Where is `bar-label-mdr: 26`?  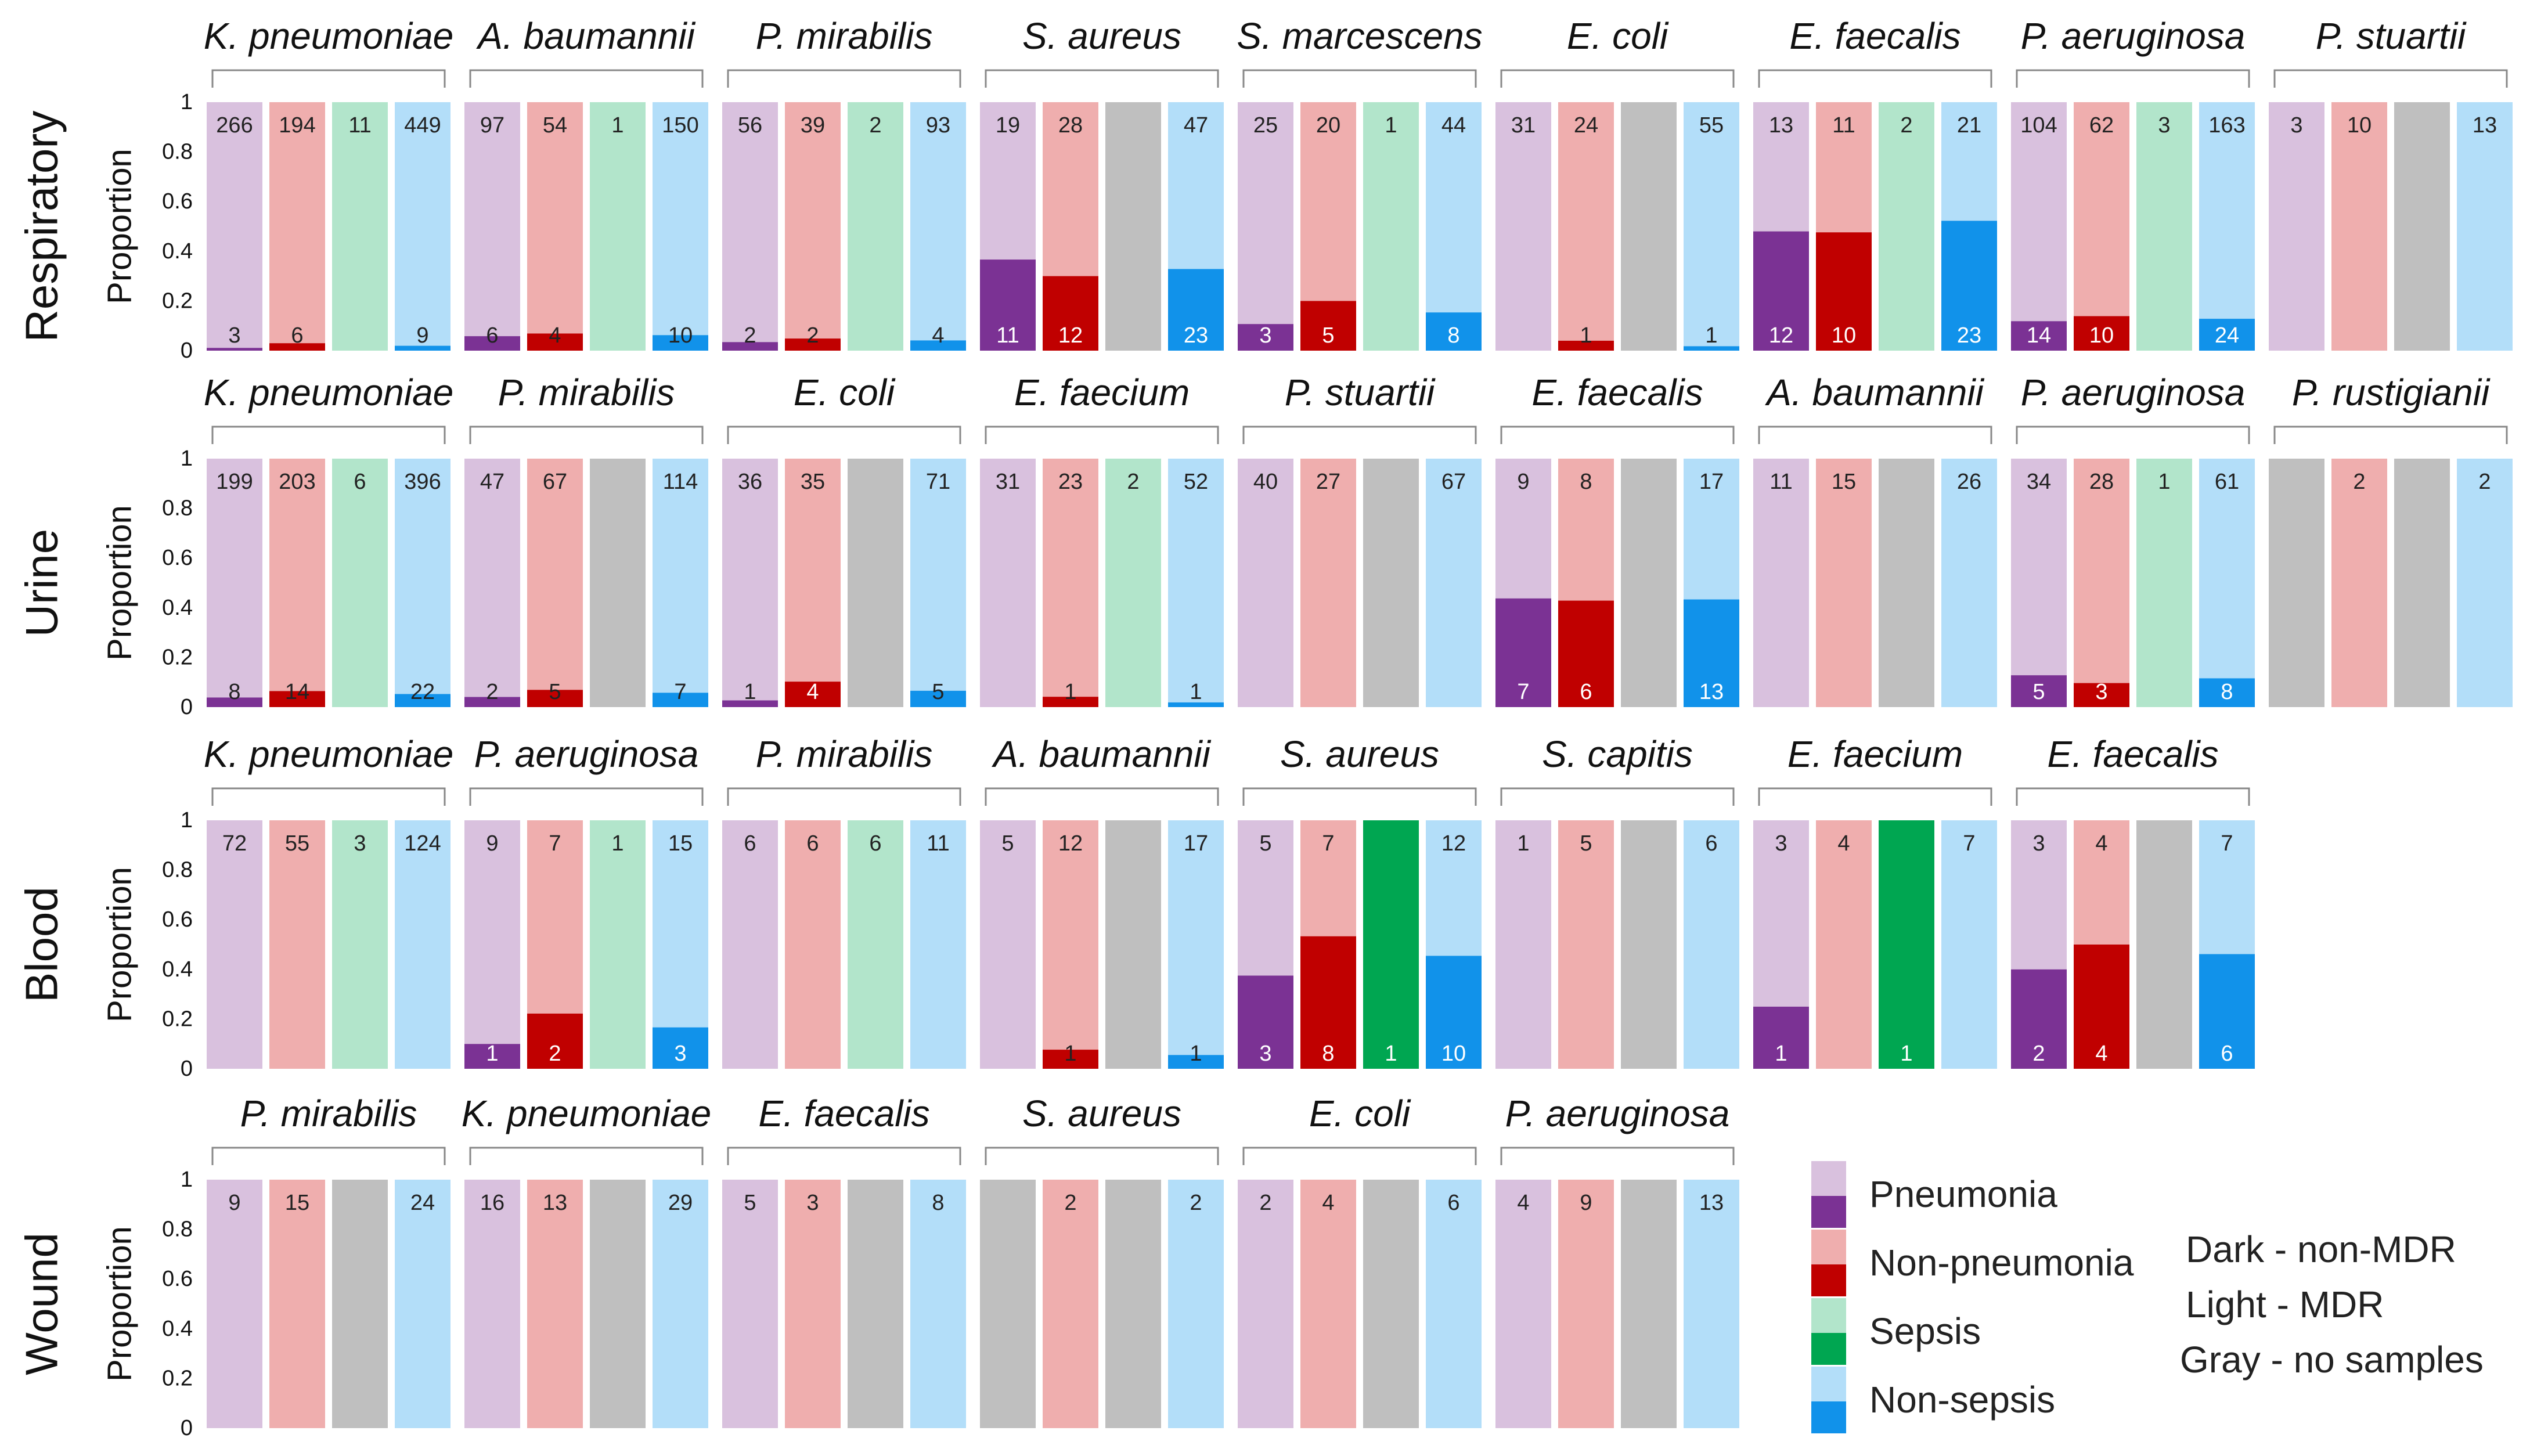
bar-label-mdr: 26 is located at coordinates (1969, 482).